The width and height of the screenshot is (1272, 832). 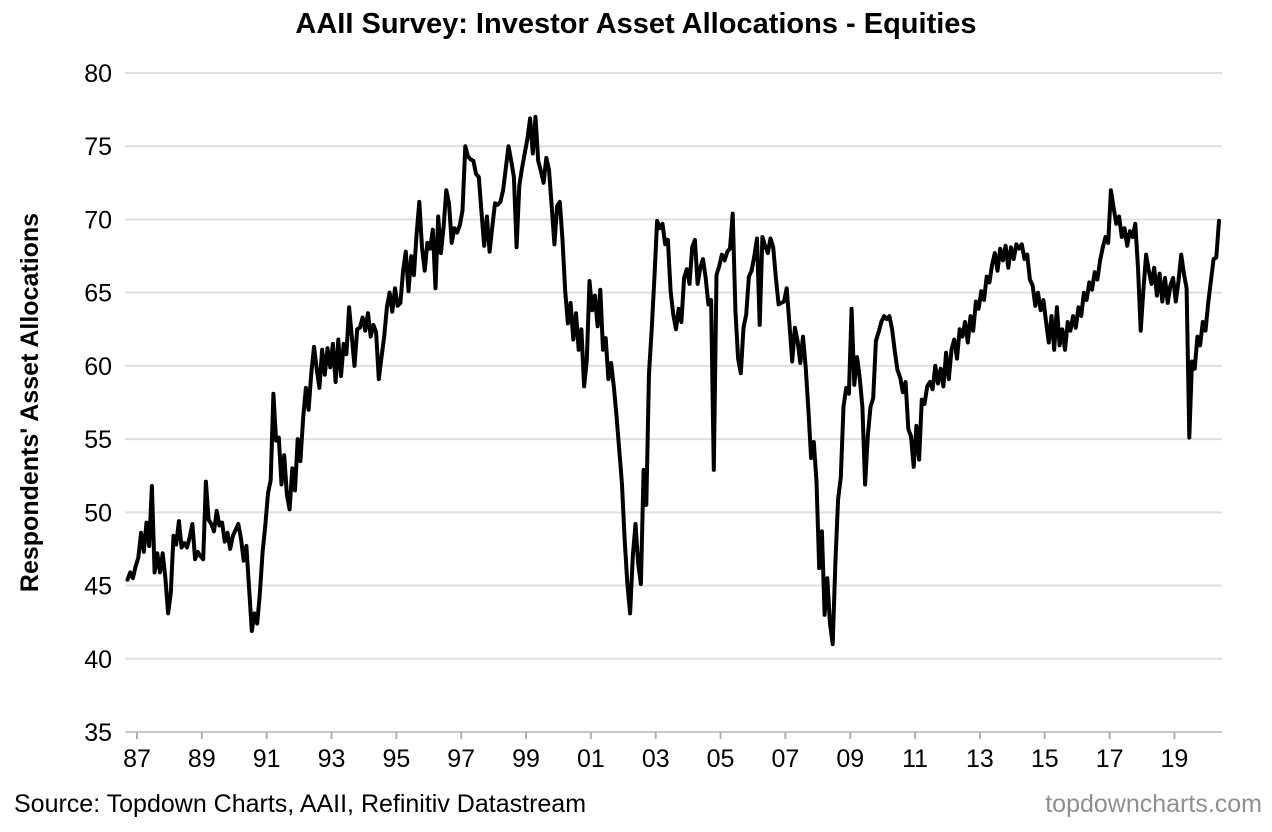 I want to click on y-tick-label: 35, so click(x=98, y=733).